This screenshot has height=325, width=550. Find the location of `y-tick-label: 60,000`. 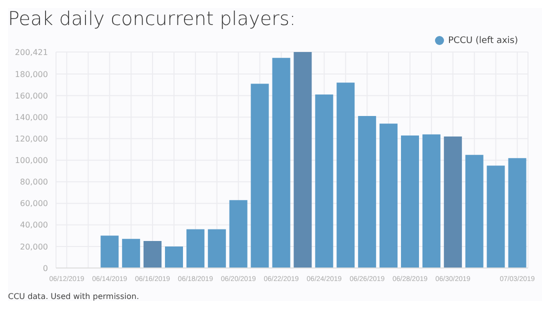

y-tick-label: 60,000 is located at coordinates (34, 203).